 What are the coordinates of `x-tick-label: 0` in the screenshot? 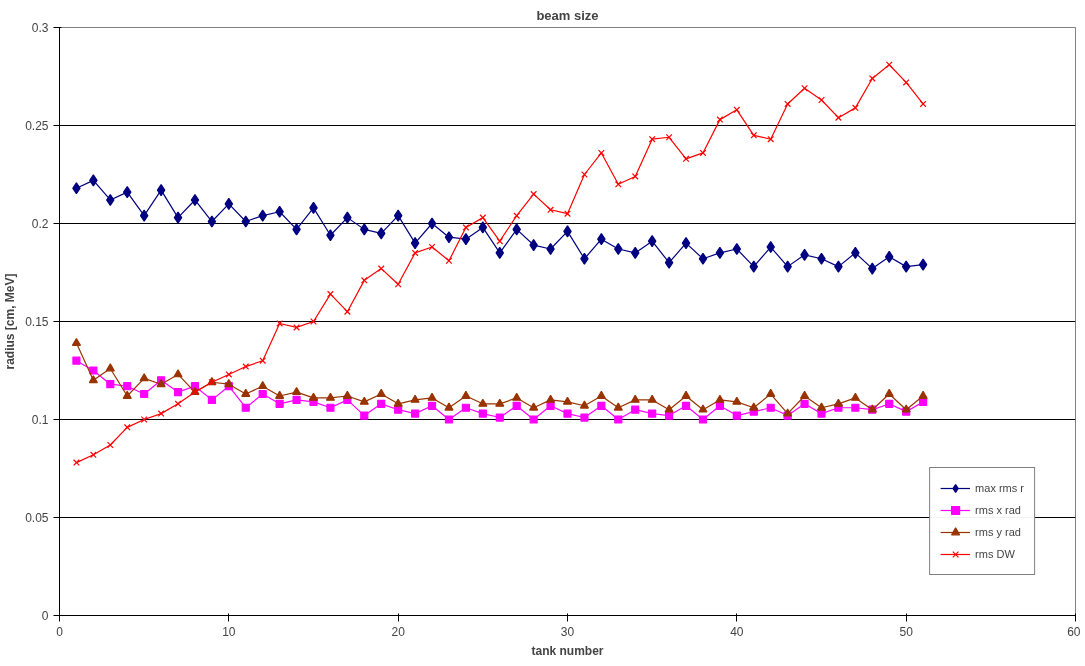 It's located at (60, 631).